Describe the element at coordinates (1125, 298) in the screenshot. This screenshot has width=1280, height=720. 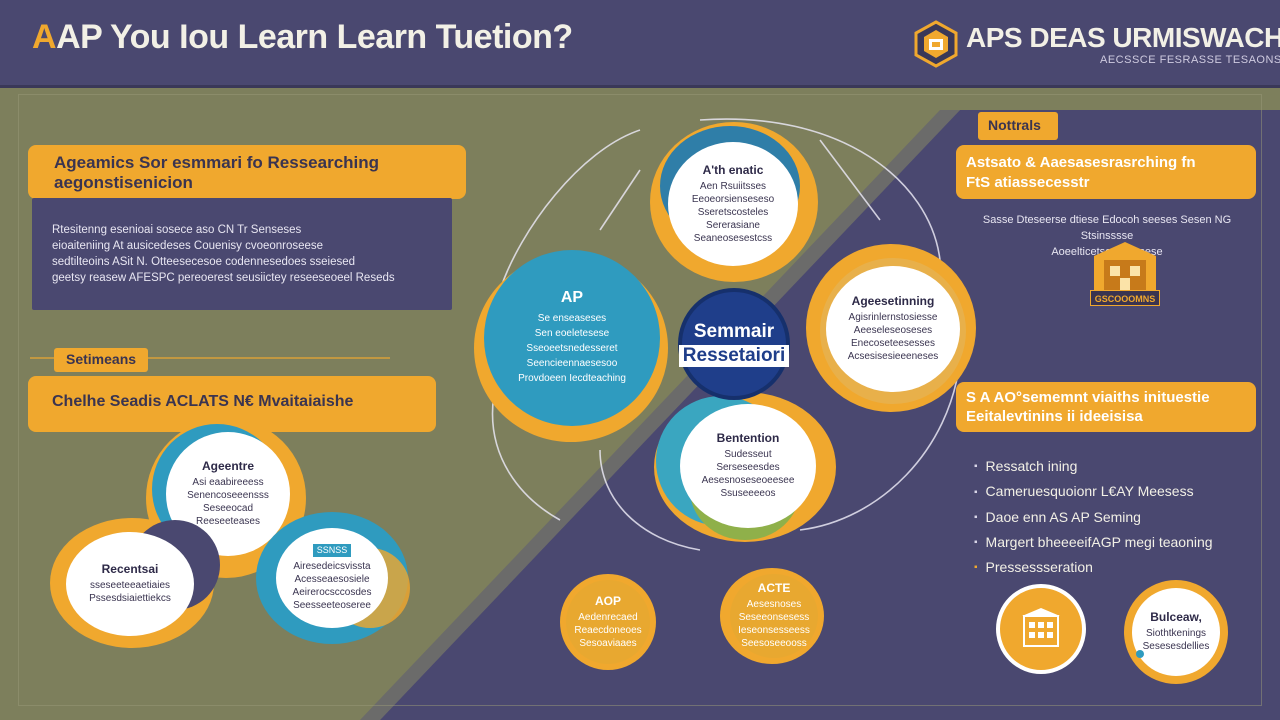
I see `badge-label: GSCOOOMNS` at that location.